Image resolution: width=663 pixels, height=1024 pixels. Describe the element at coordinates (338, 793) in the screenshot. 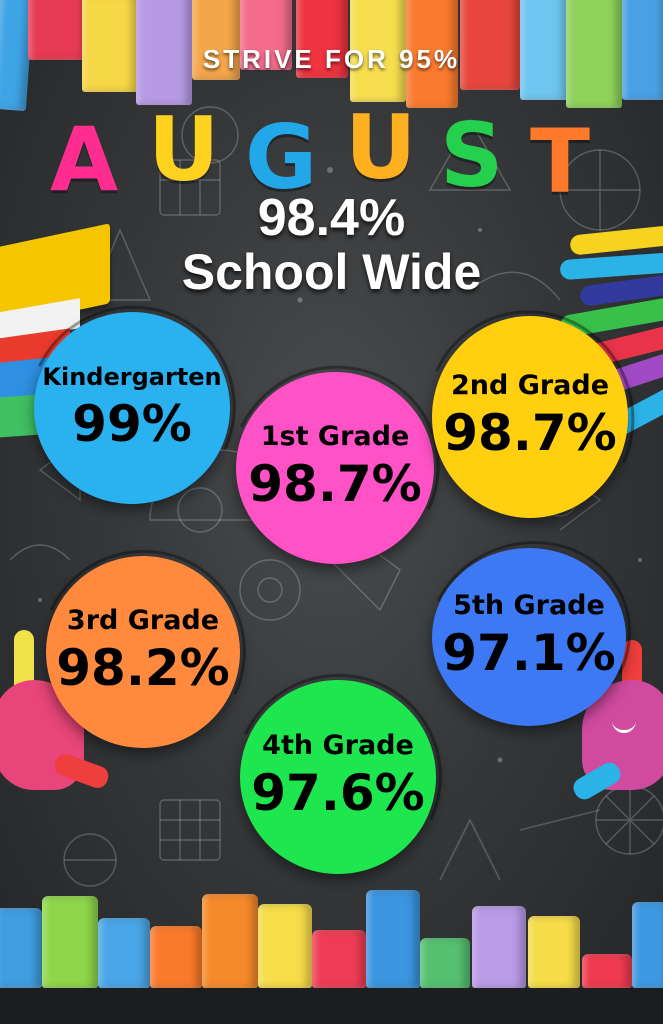

I see `grade-percentage: 97.6%` at that location.